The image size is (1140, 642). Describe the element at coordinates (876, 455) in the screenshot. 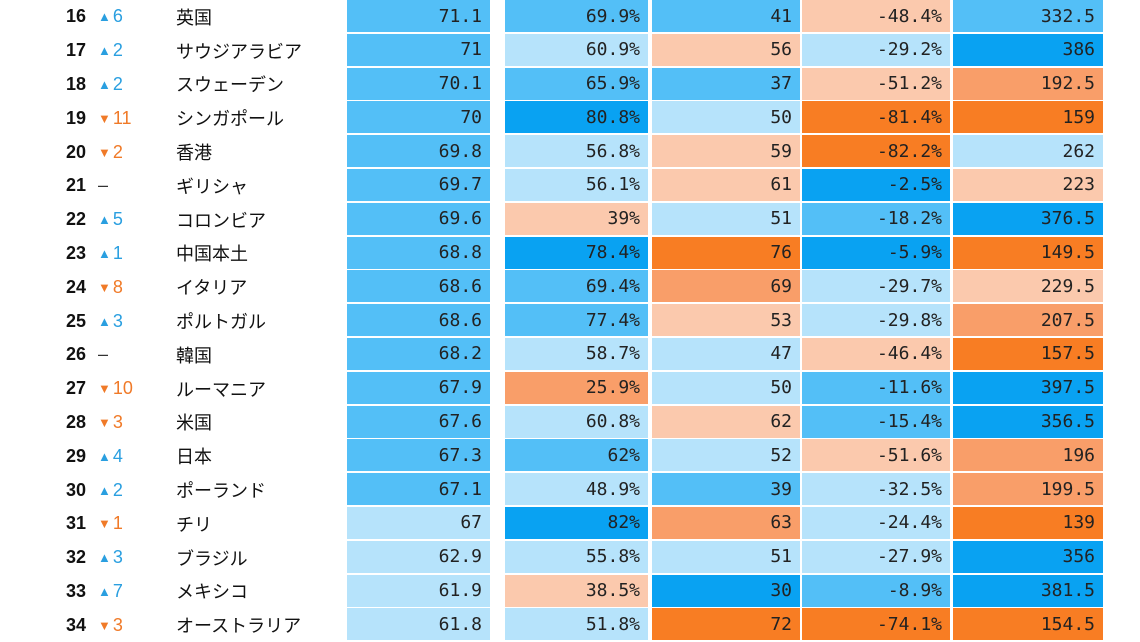

I see `value-cell-col4: -51.6%` at that location.